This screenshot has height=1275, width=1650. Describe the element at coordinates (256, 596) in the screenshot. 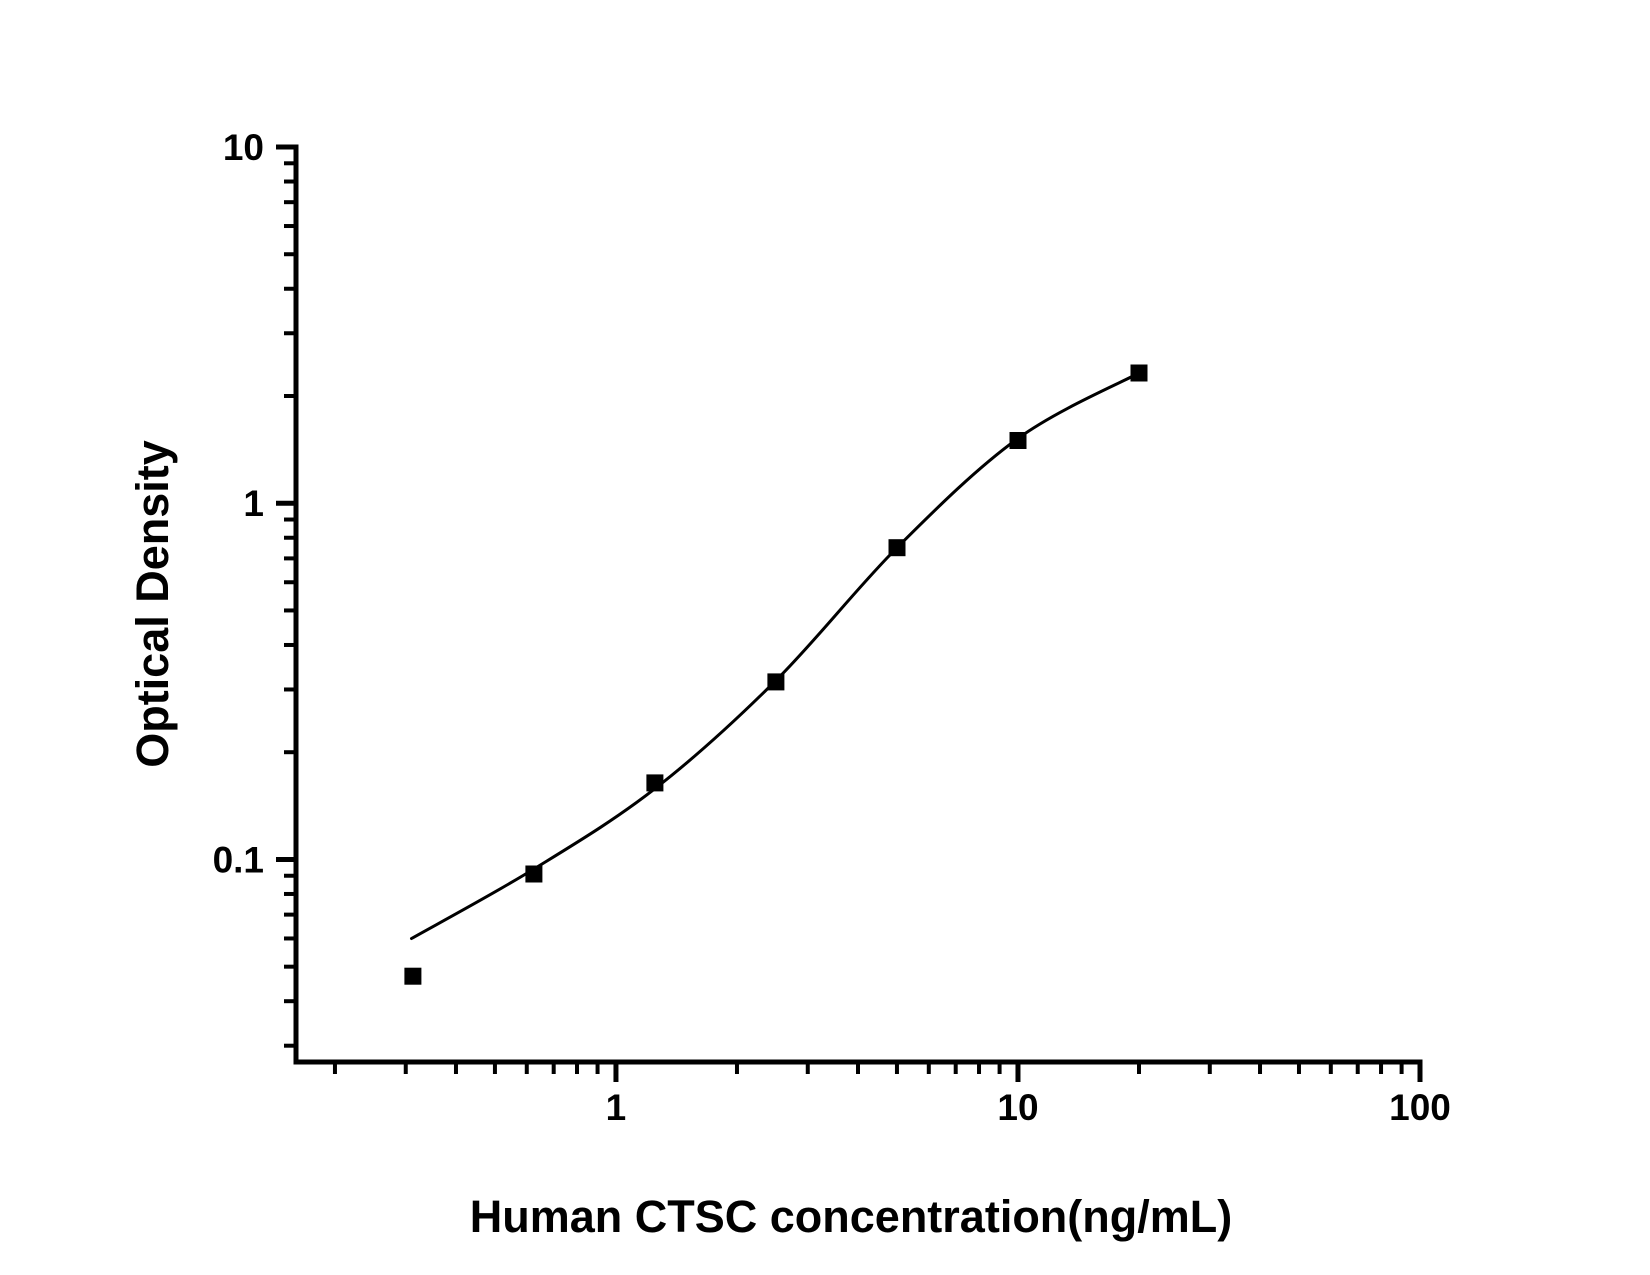

I see `y-axis: 0.1 1 10` at that location.